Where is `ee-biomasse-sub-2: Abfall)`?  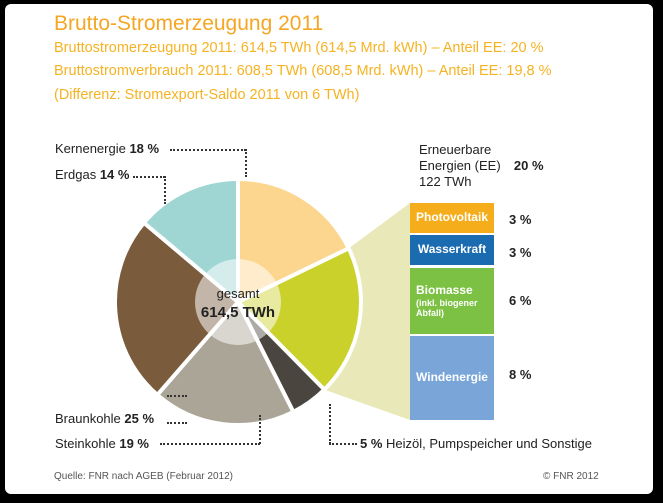 ee-biomasse-sub-2: Abfall) is located at coordinates (430, 312).